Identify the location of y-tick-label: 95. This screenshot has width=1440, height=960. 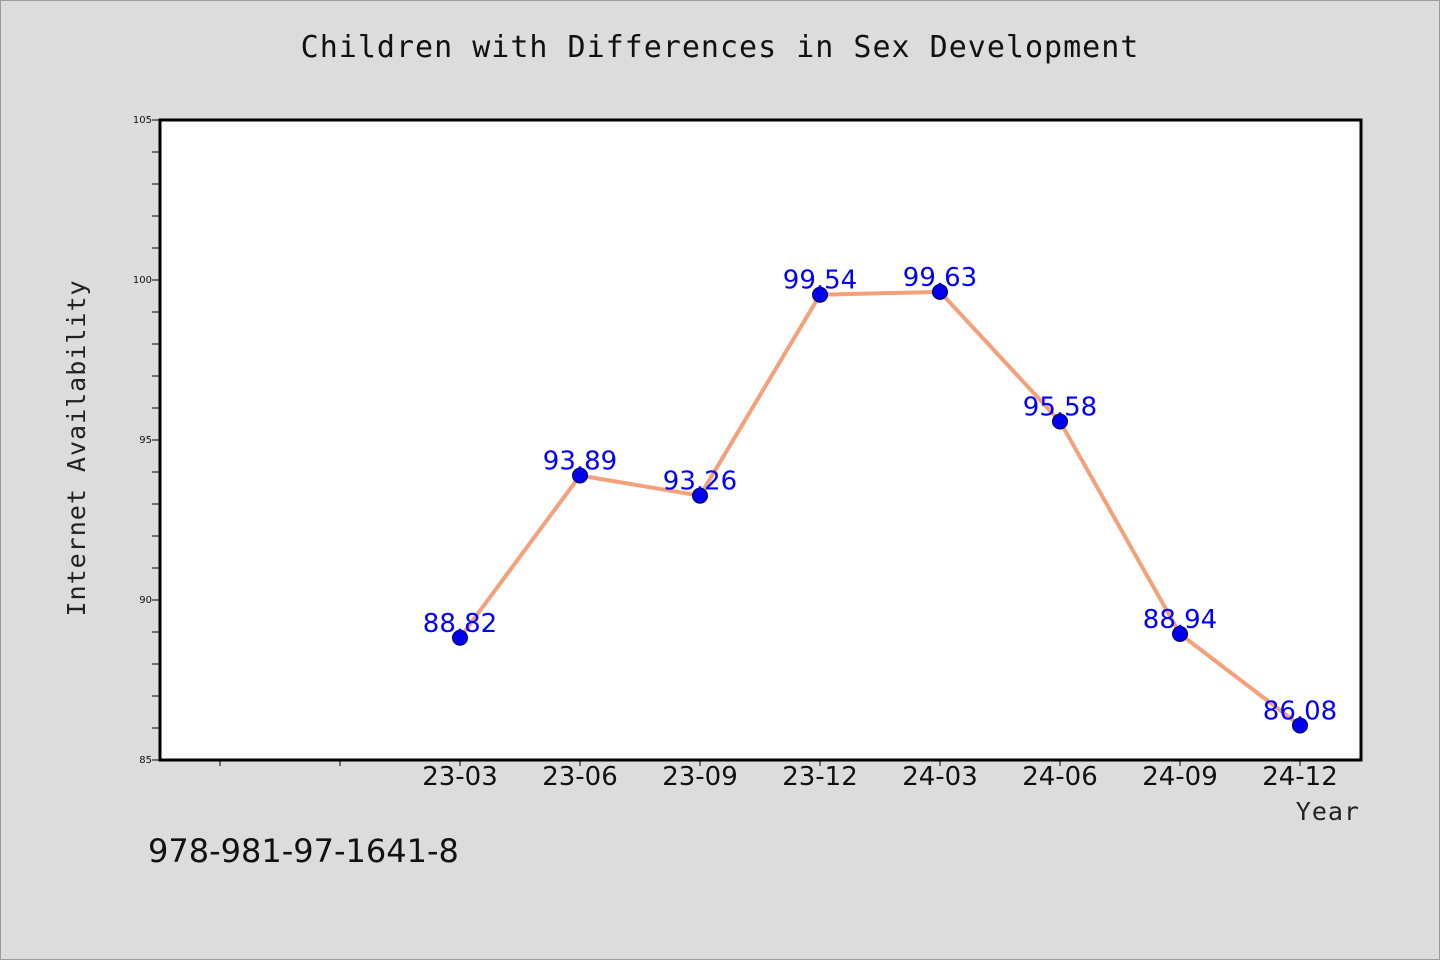
(145, 440).